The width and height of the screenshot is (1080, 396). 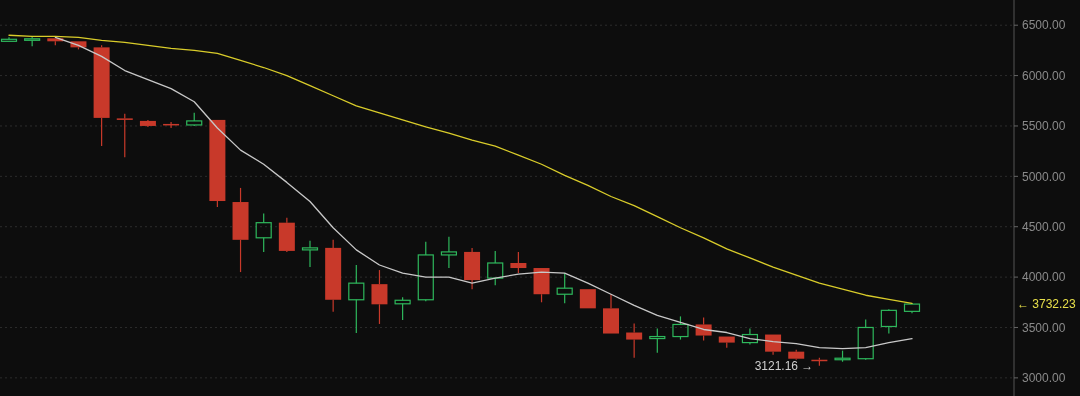 What do you see at coordinates (1044, 126) in the screenshot?
I see `y-tick-label: 5500.00` at bounding box center [1044, 126].